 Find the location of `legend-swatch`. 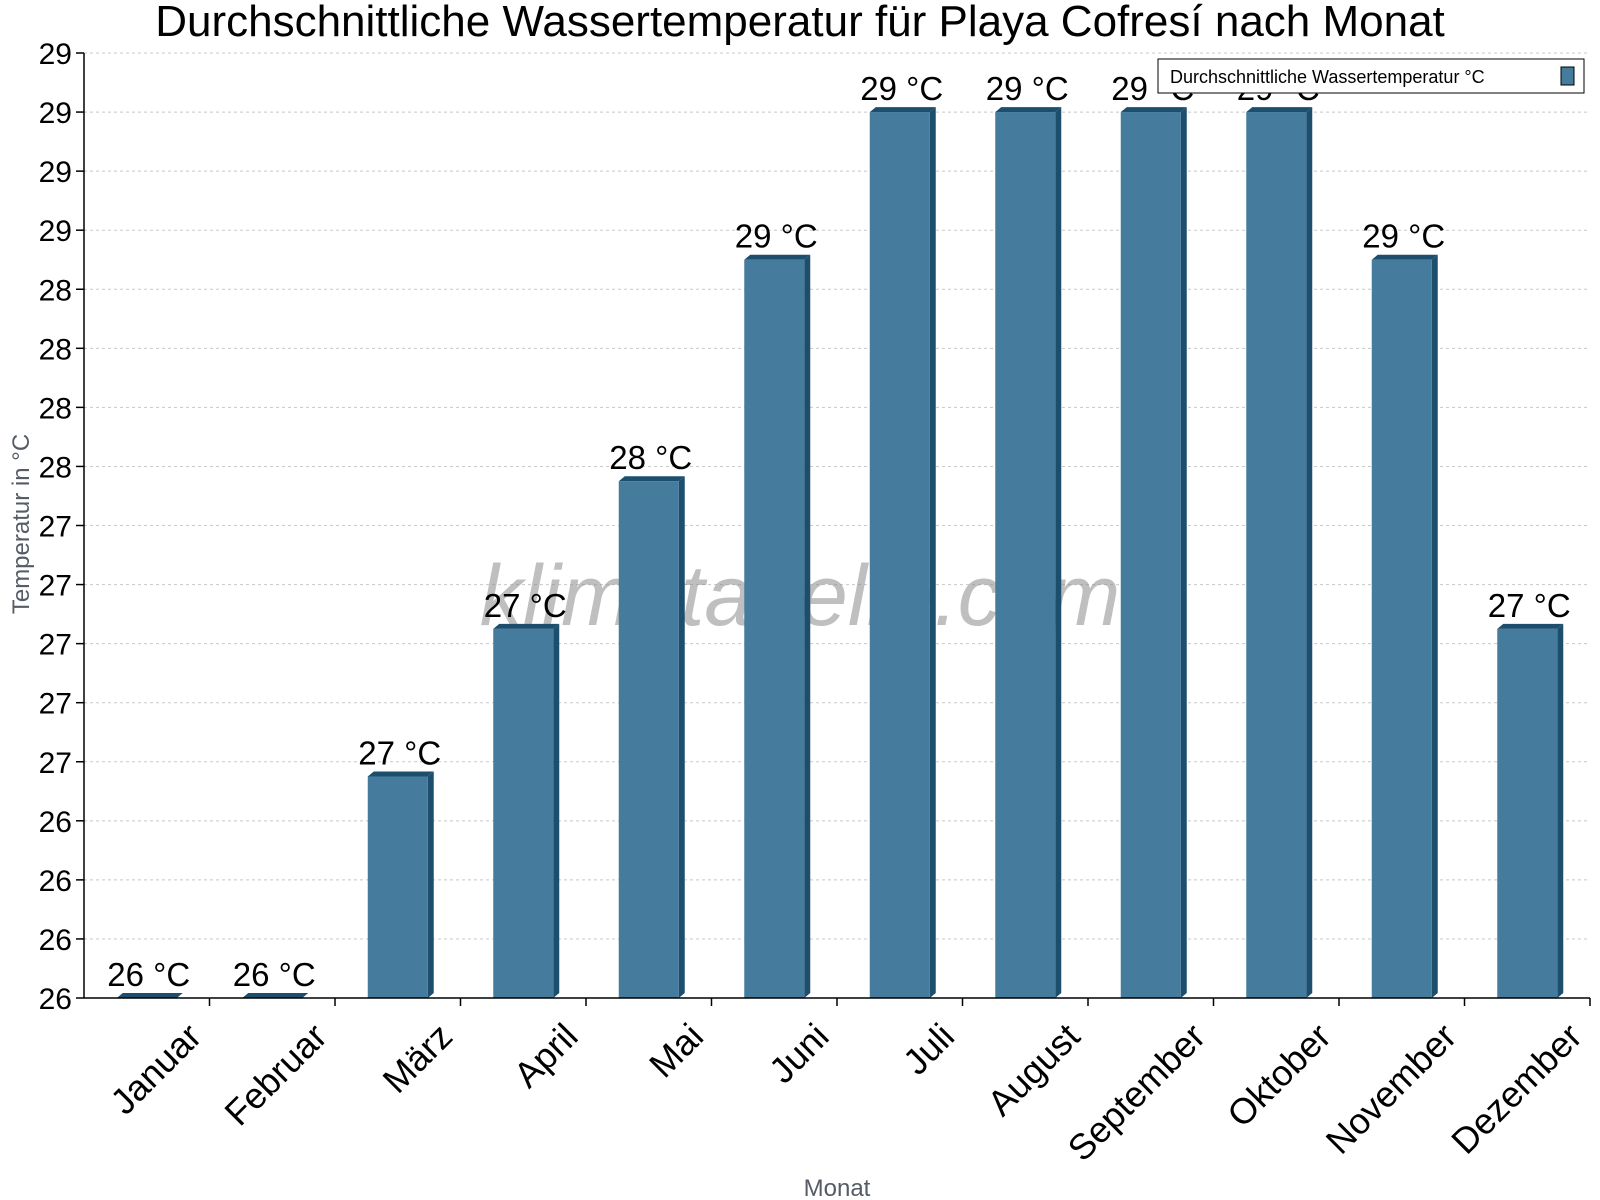

legend-swatch is located at coordinates (1567, 76).